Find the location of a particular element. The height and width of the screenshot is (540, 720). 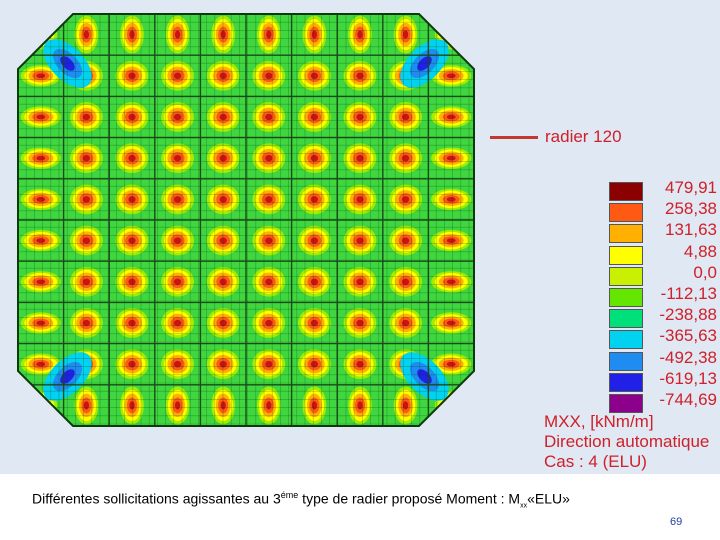

legend-direction: Direction automatique is located at coordinates (627, 441).